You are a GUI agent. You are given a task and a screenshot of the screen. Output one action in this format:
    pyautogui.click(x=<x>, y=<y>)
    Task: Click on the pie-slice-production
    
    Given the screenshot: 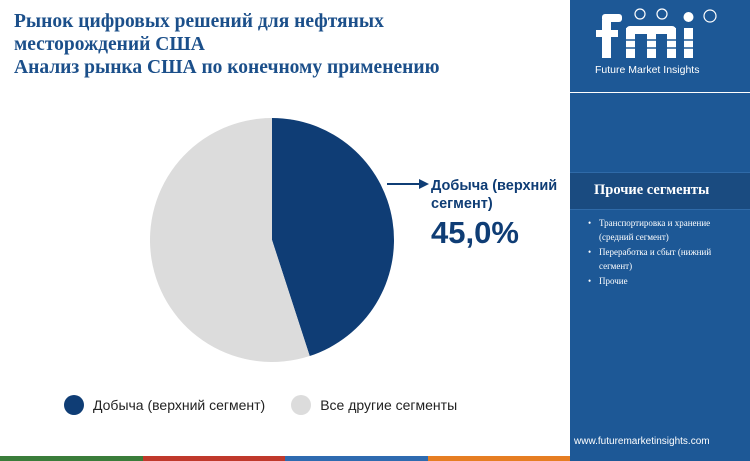 What is the action you would take?
    pyautogui.click(x=333, y=237)
    